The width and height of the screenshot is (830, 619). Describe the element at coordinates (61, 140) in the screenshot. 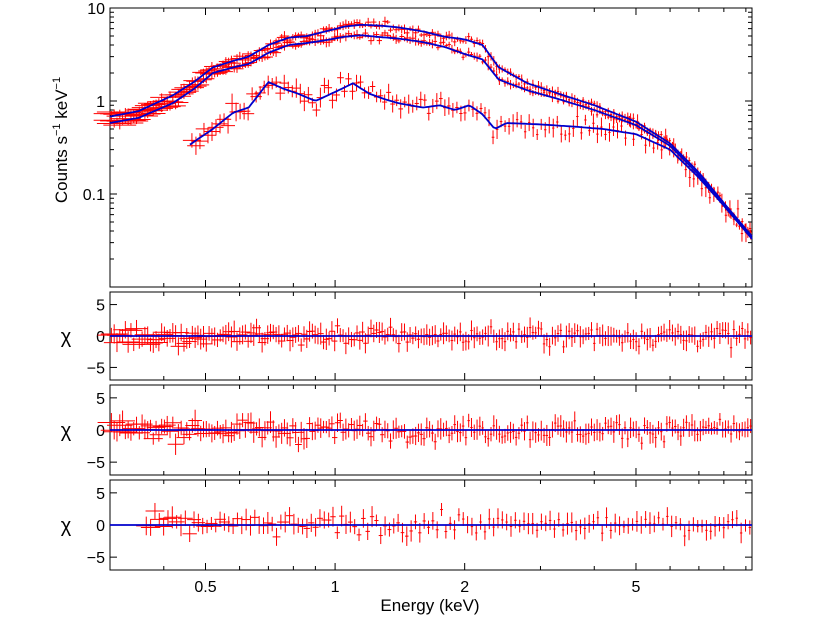

I see `spectrum-y-axis-label: Counts s−1 keV−1` at that location.